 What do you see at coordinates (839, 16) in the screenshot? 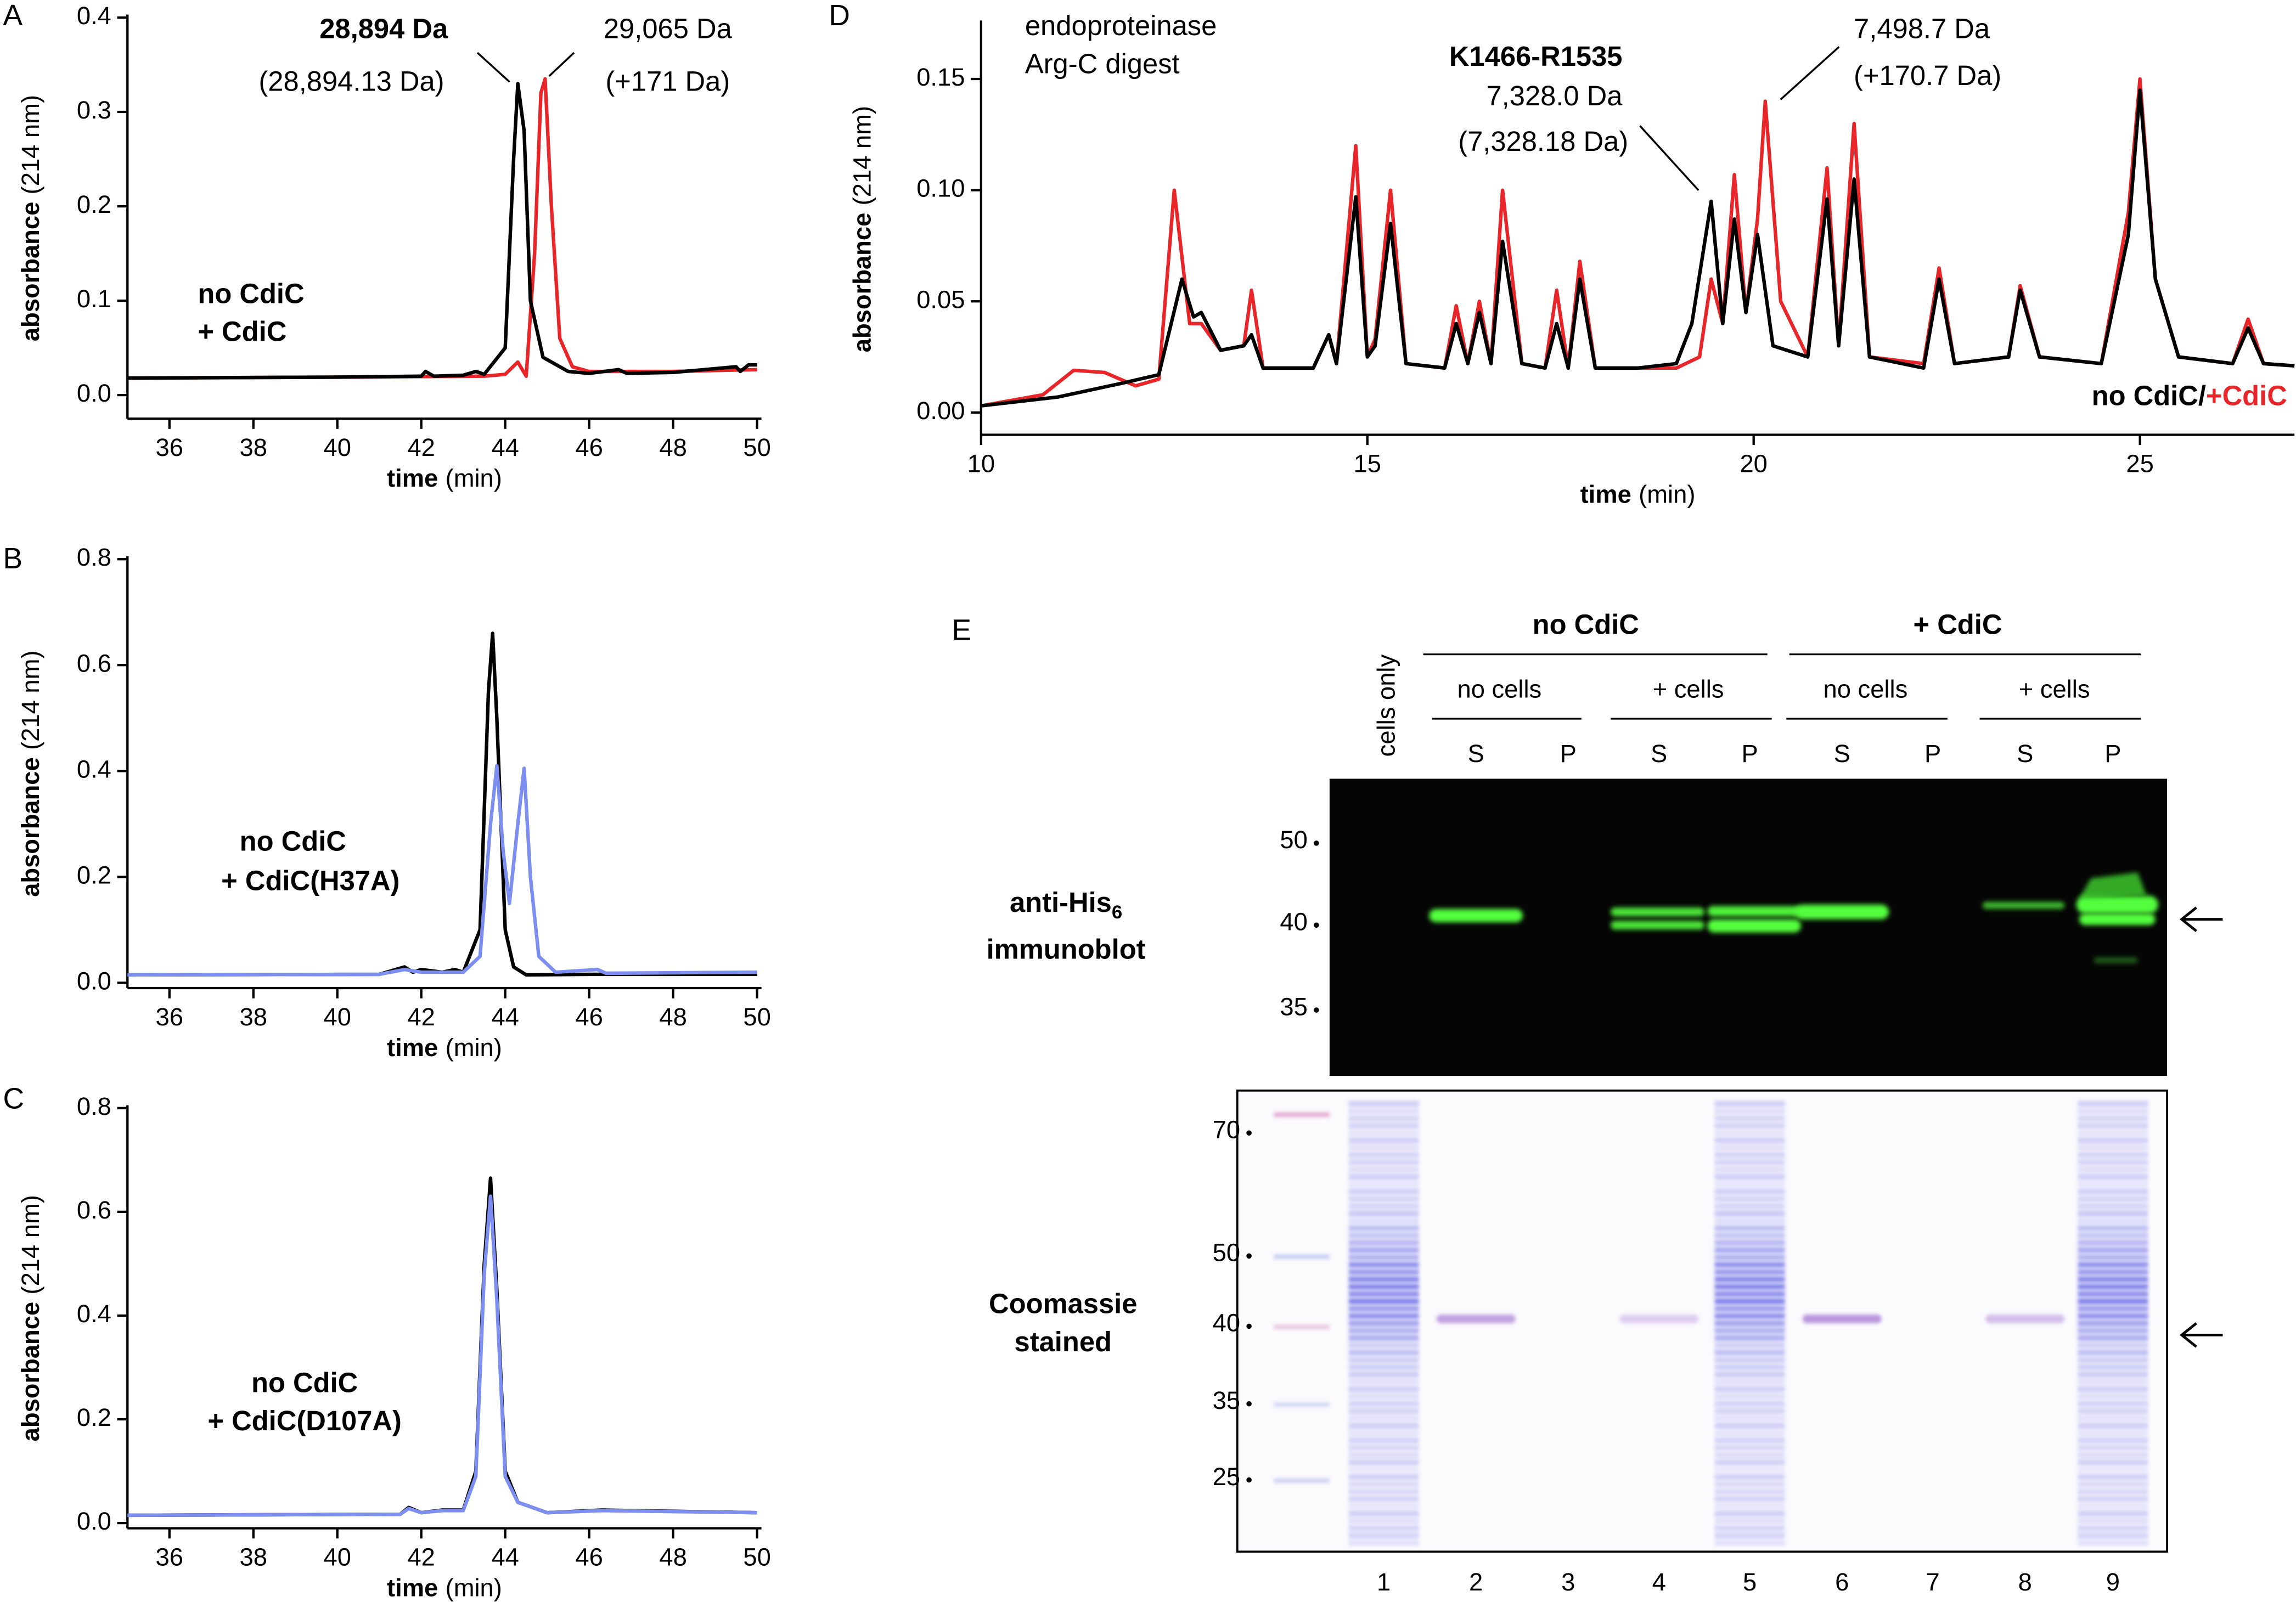
I see `panel-label: D` at bounding box center [839, 16].